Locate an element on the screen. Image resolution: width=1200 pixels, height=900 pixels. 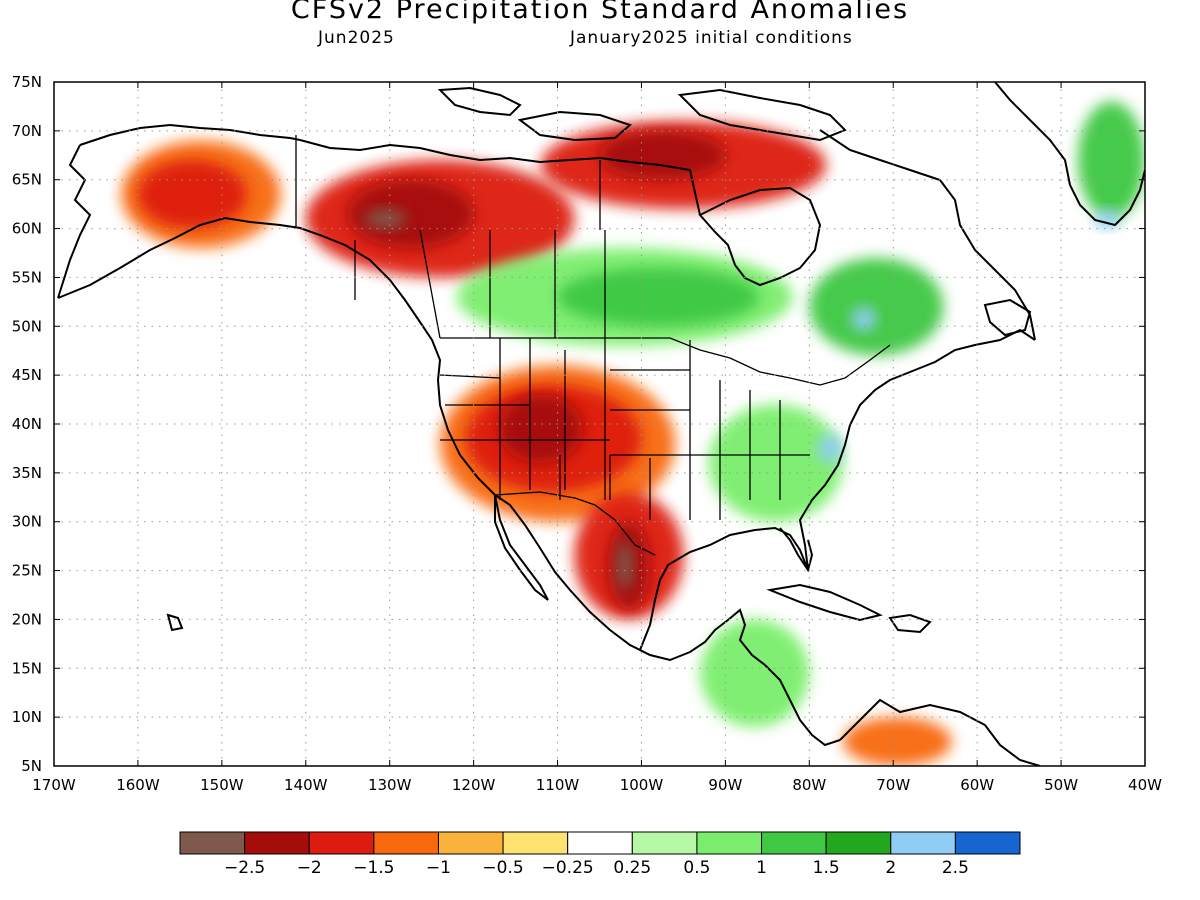
colorbar-label: −2.5 is located at coordinates (244, 868).